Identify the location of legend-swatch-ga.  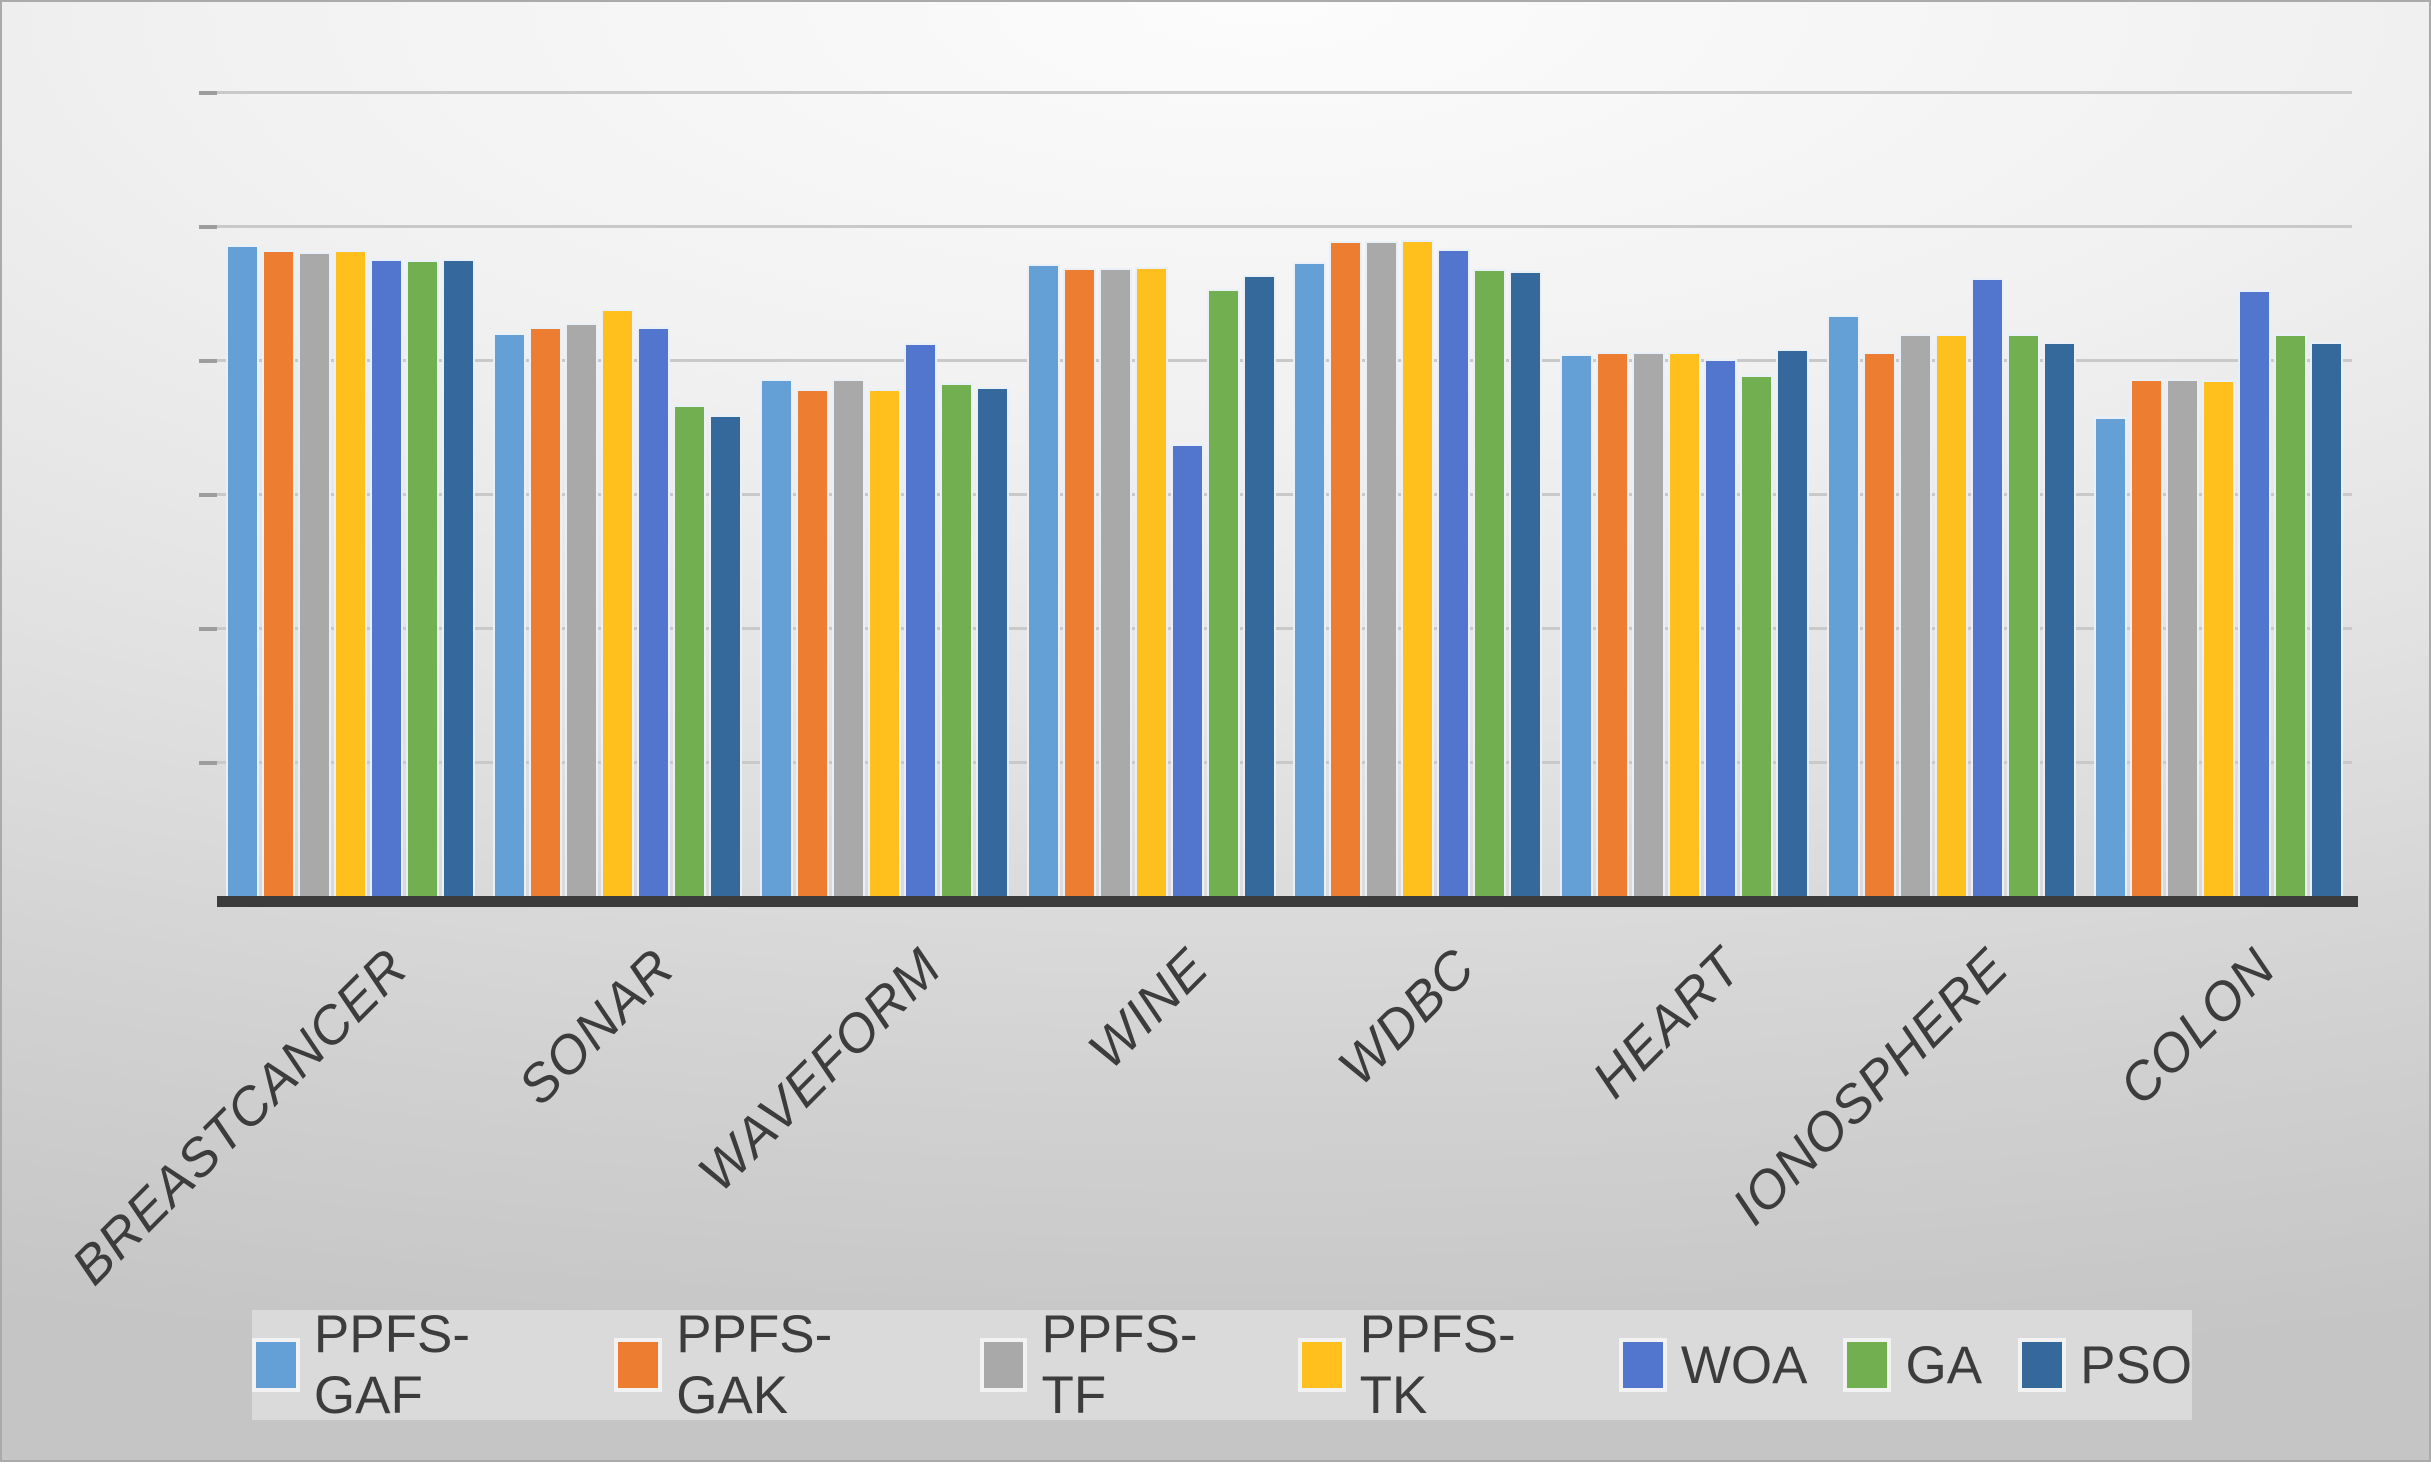
(1867, 1365).